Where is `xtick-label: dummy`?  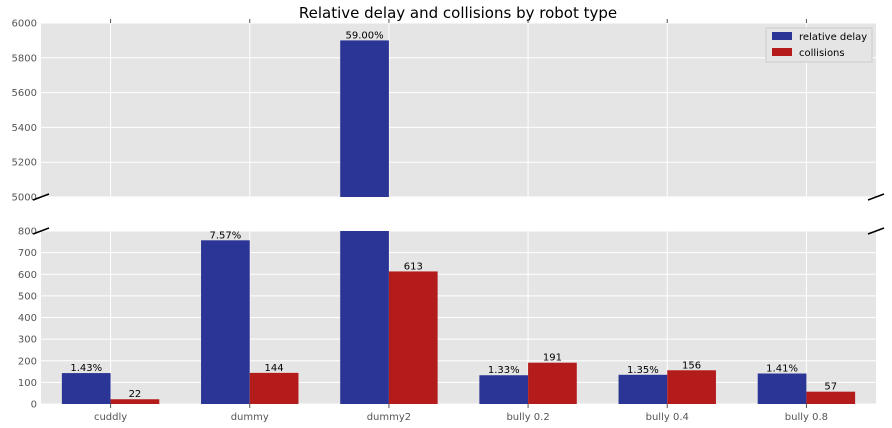 xtick-label: dummy is located at coordinates (250, 417).